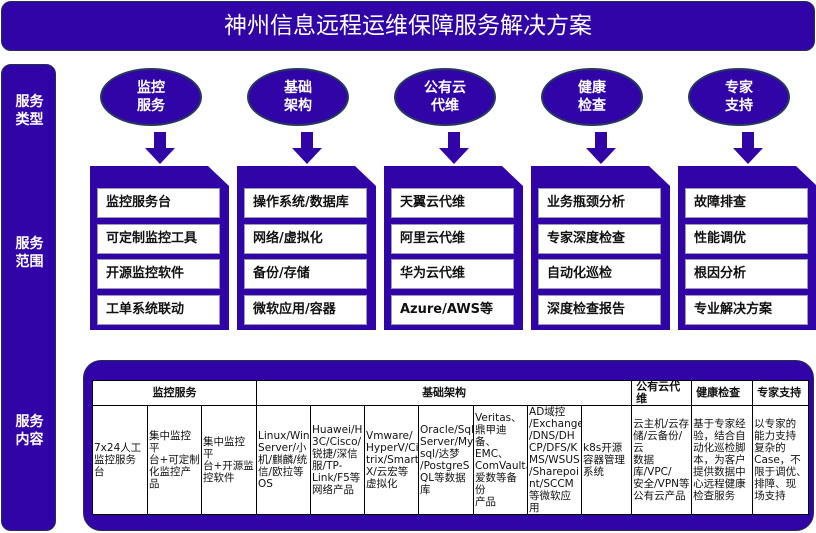 The width and height of the screenshot is (816, 533). I want to click on service-scope-public-cloud: 天翼云代维阿里云代维华为云代维 Azure/AWS等, so click(453, 248).